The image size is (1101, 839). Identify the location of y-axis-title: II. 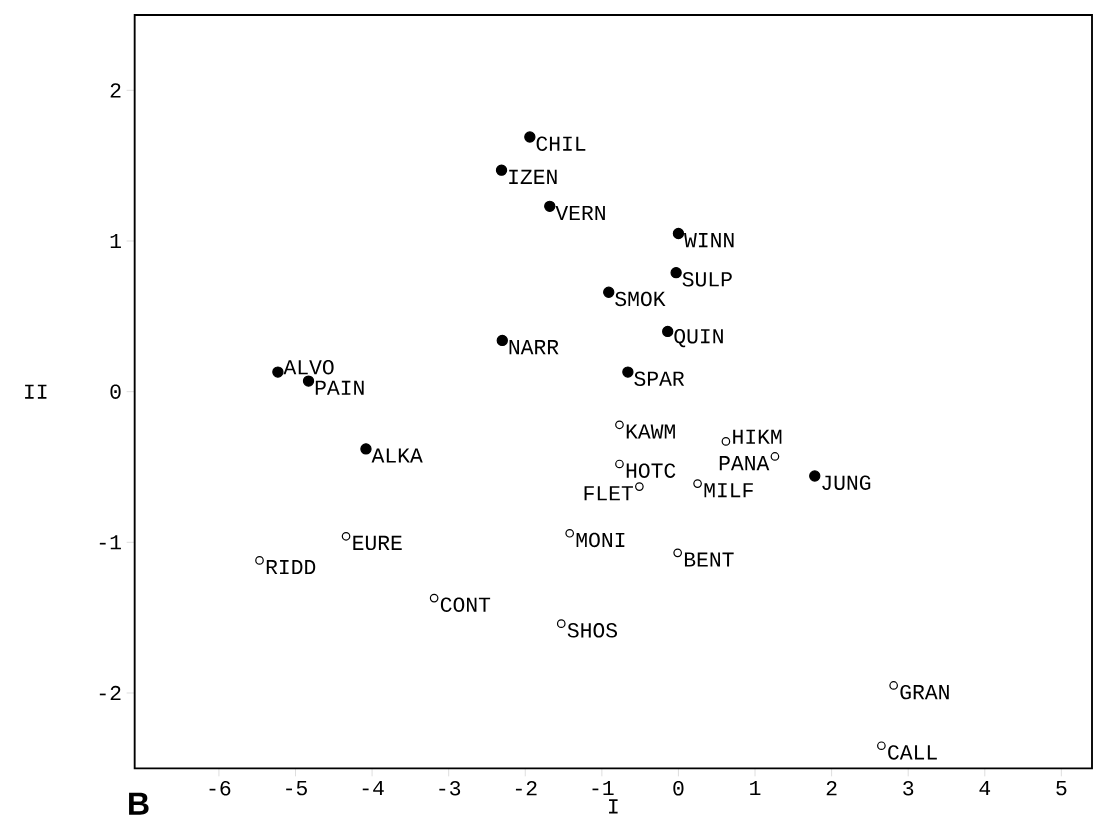
(36, 391).